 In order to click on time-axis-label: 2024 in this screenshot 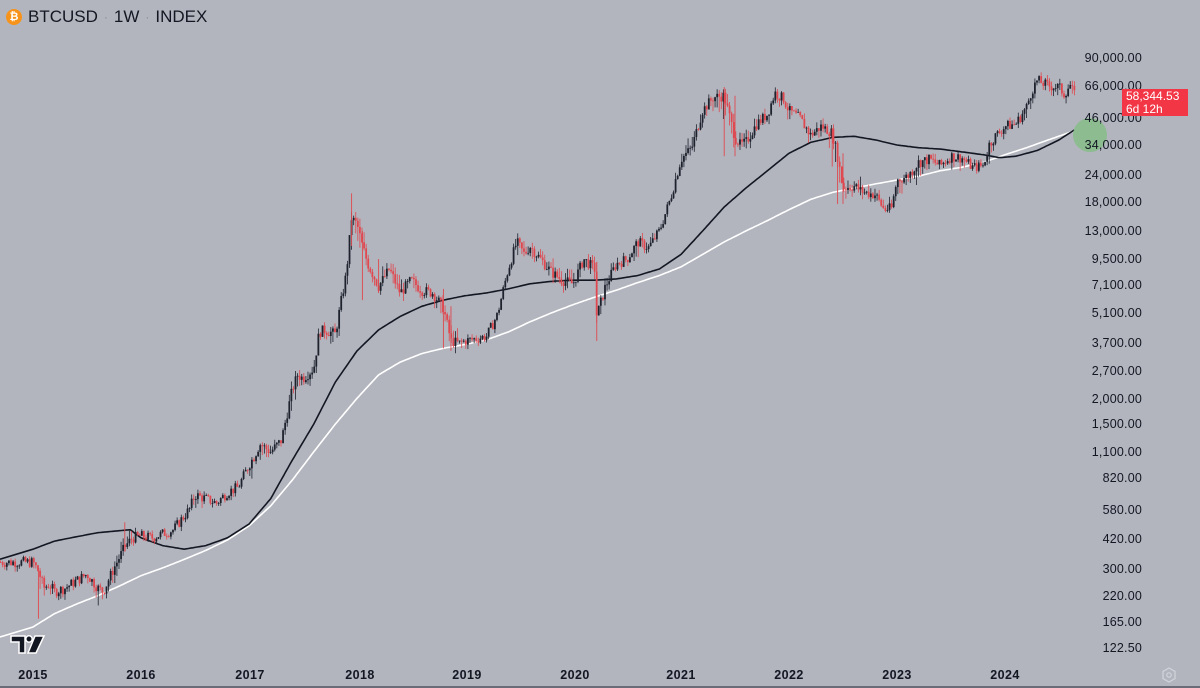, I will do `click(1005, 675)`.